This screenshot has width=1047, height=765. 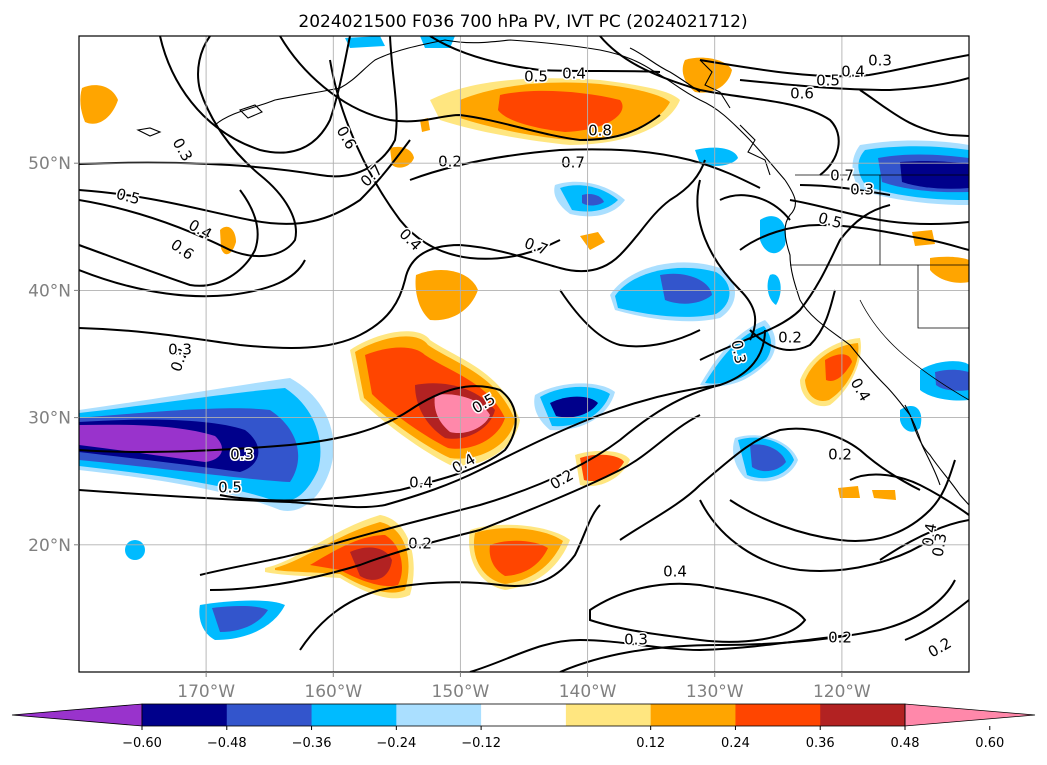 I want to click on colorbar-extend-right, so click(x=970, y=715).